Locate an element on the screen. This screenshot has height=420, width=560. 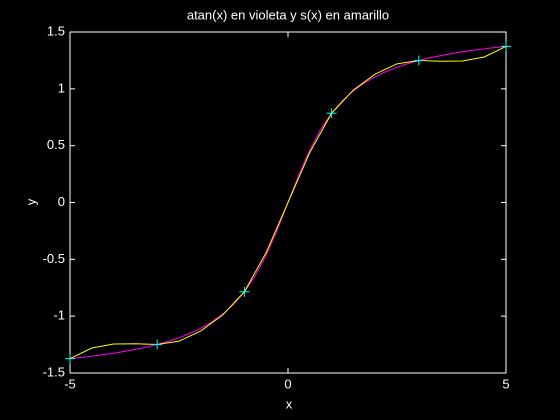
chart-title: atan(x) en violeta y s(x) en amarillo is located at coordinates (288, 14).